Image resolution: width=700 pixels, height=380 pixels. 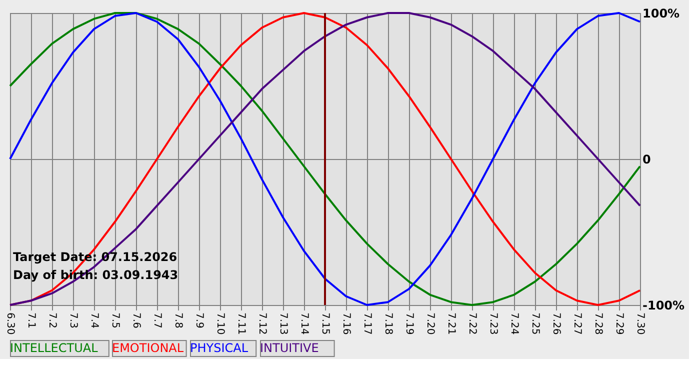 What do you see at coordinates (94, 320) in the screenshot?
I see `x-tick-label: 7.4` at bounding box center [94, 320].